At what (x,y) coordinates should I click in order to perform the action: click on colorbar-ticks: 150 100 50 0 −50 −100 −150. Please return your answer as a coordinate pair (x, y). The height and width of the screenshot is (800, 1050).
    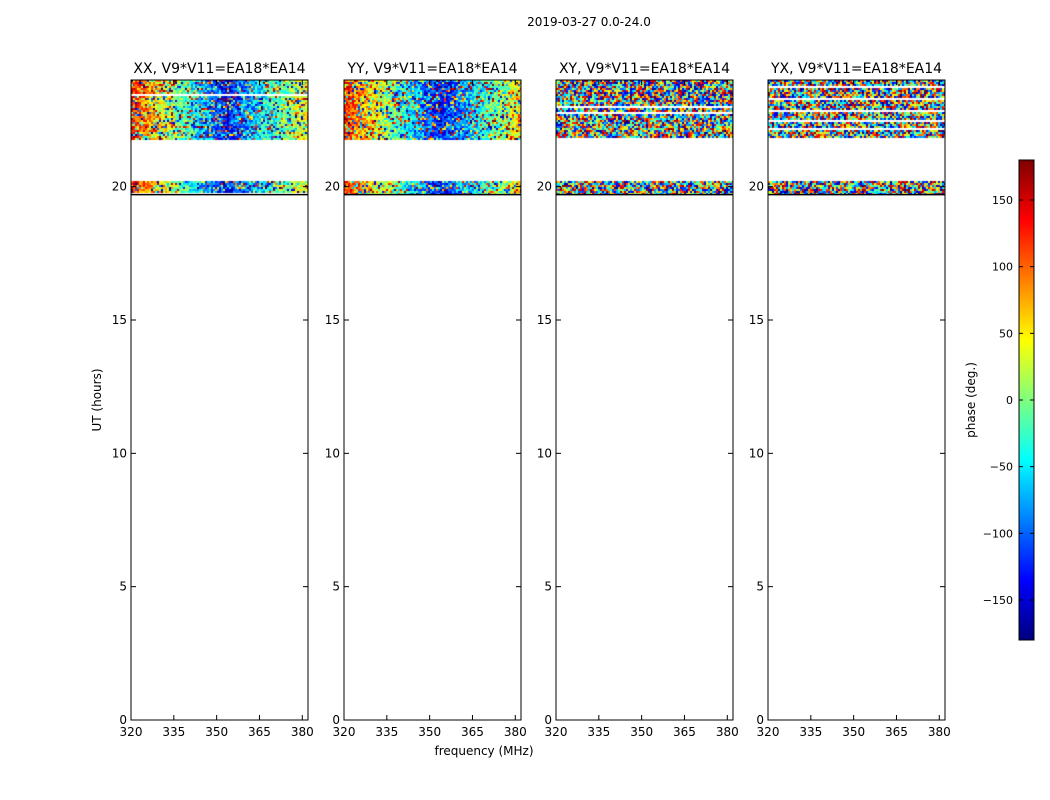
    Looking at the image, I should click on (1008, 400).